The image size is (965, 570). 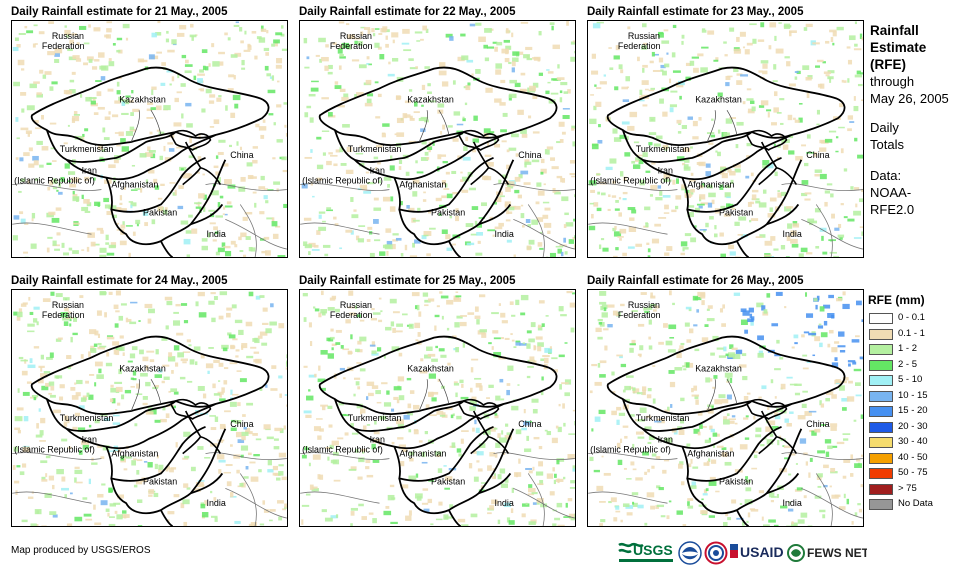 I want to click on fewsnet-logo: FEWS NET, so click(x=827, y=553).